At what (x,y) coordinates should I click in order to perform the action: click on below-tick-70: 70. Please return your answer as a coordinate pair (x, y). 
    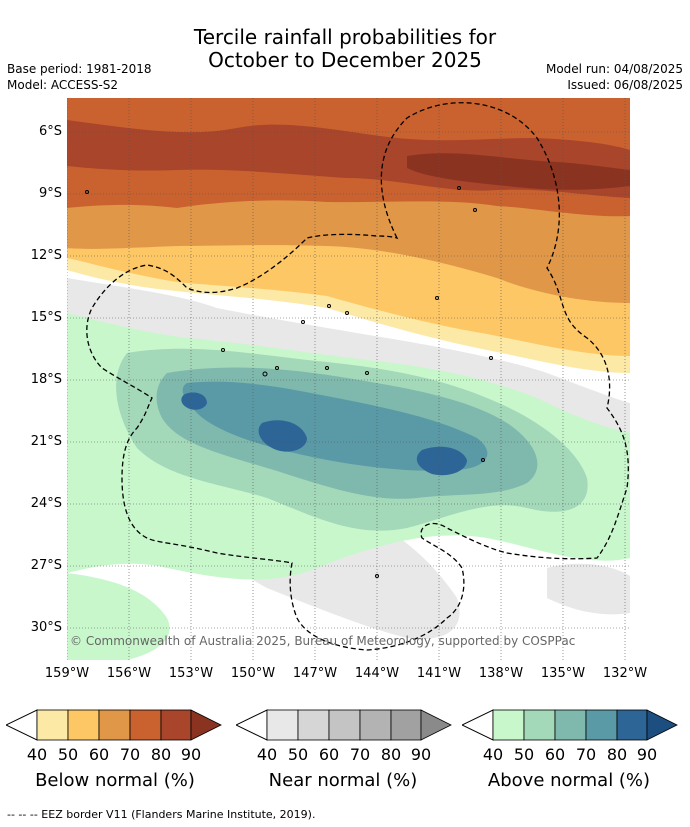
    Looking at the image, I should click on (130, 754).